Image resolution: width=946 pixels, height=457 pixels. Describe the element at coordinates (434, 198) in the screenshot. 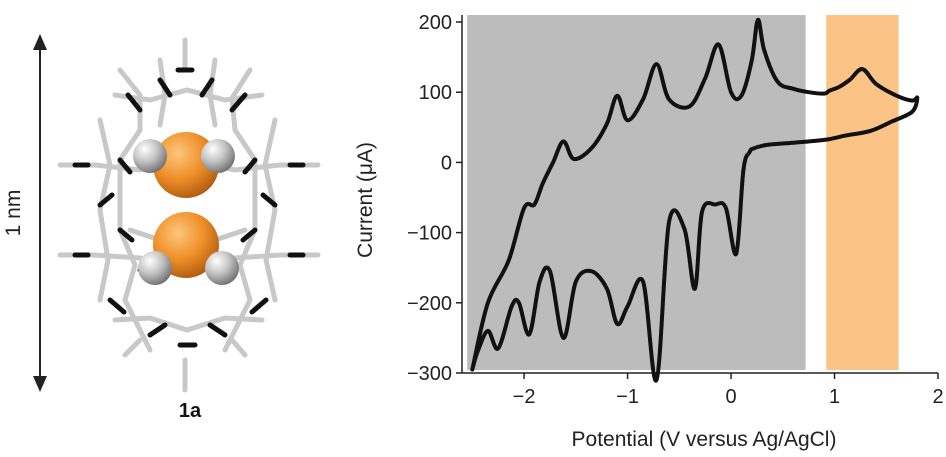

I see `y-ticks: −300 −200 −100 0 100 200` at that location.